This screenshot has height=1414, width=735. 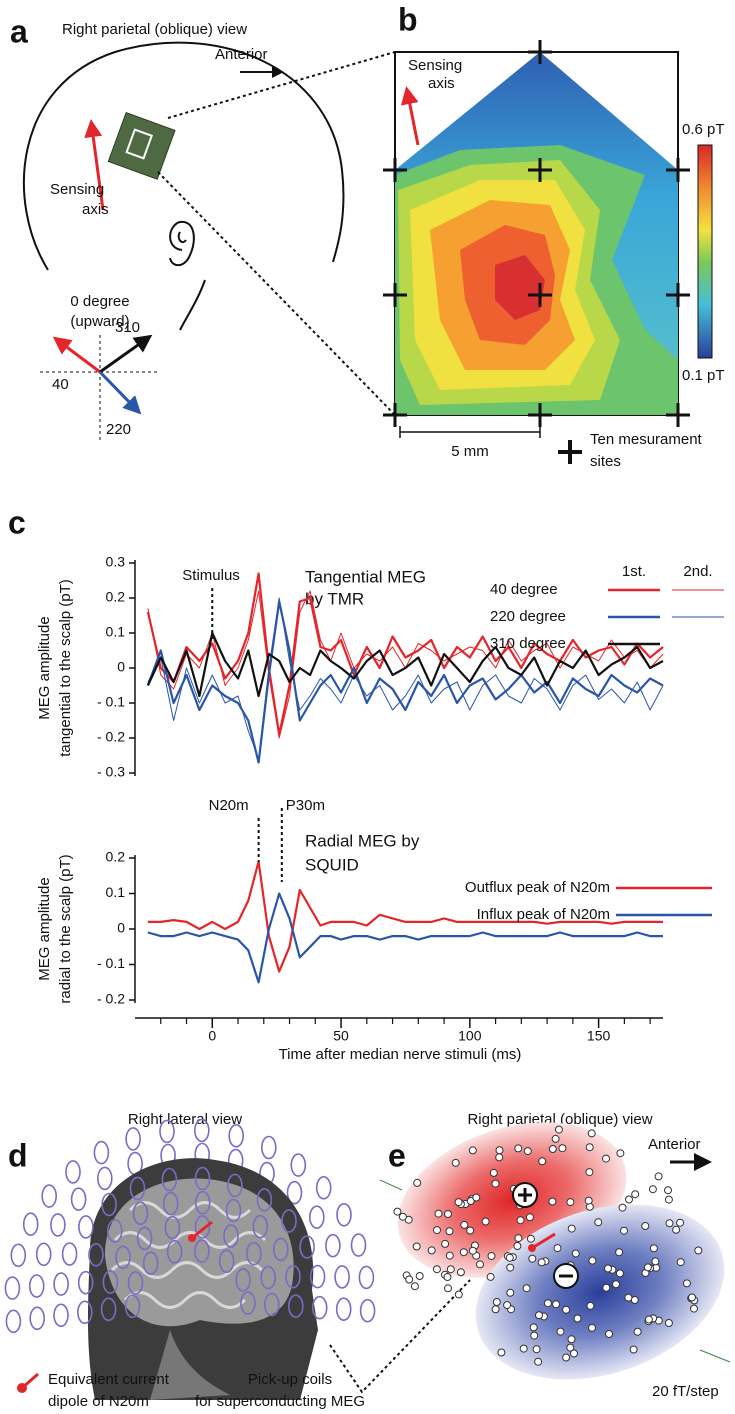 I want to click on view-title: Right parietal (oblique) view, so click(x=559, y=1119).